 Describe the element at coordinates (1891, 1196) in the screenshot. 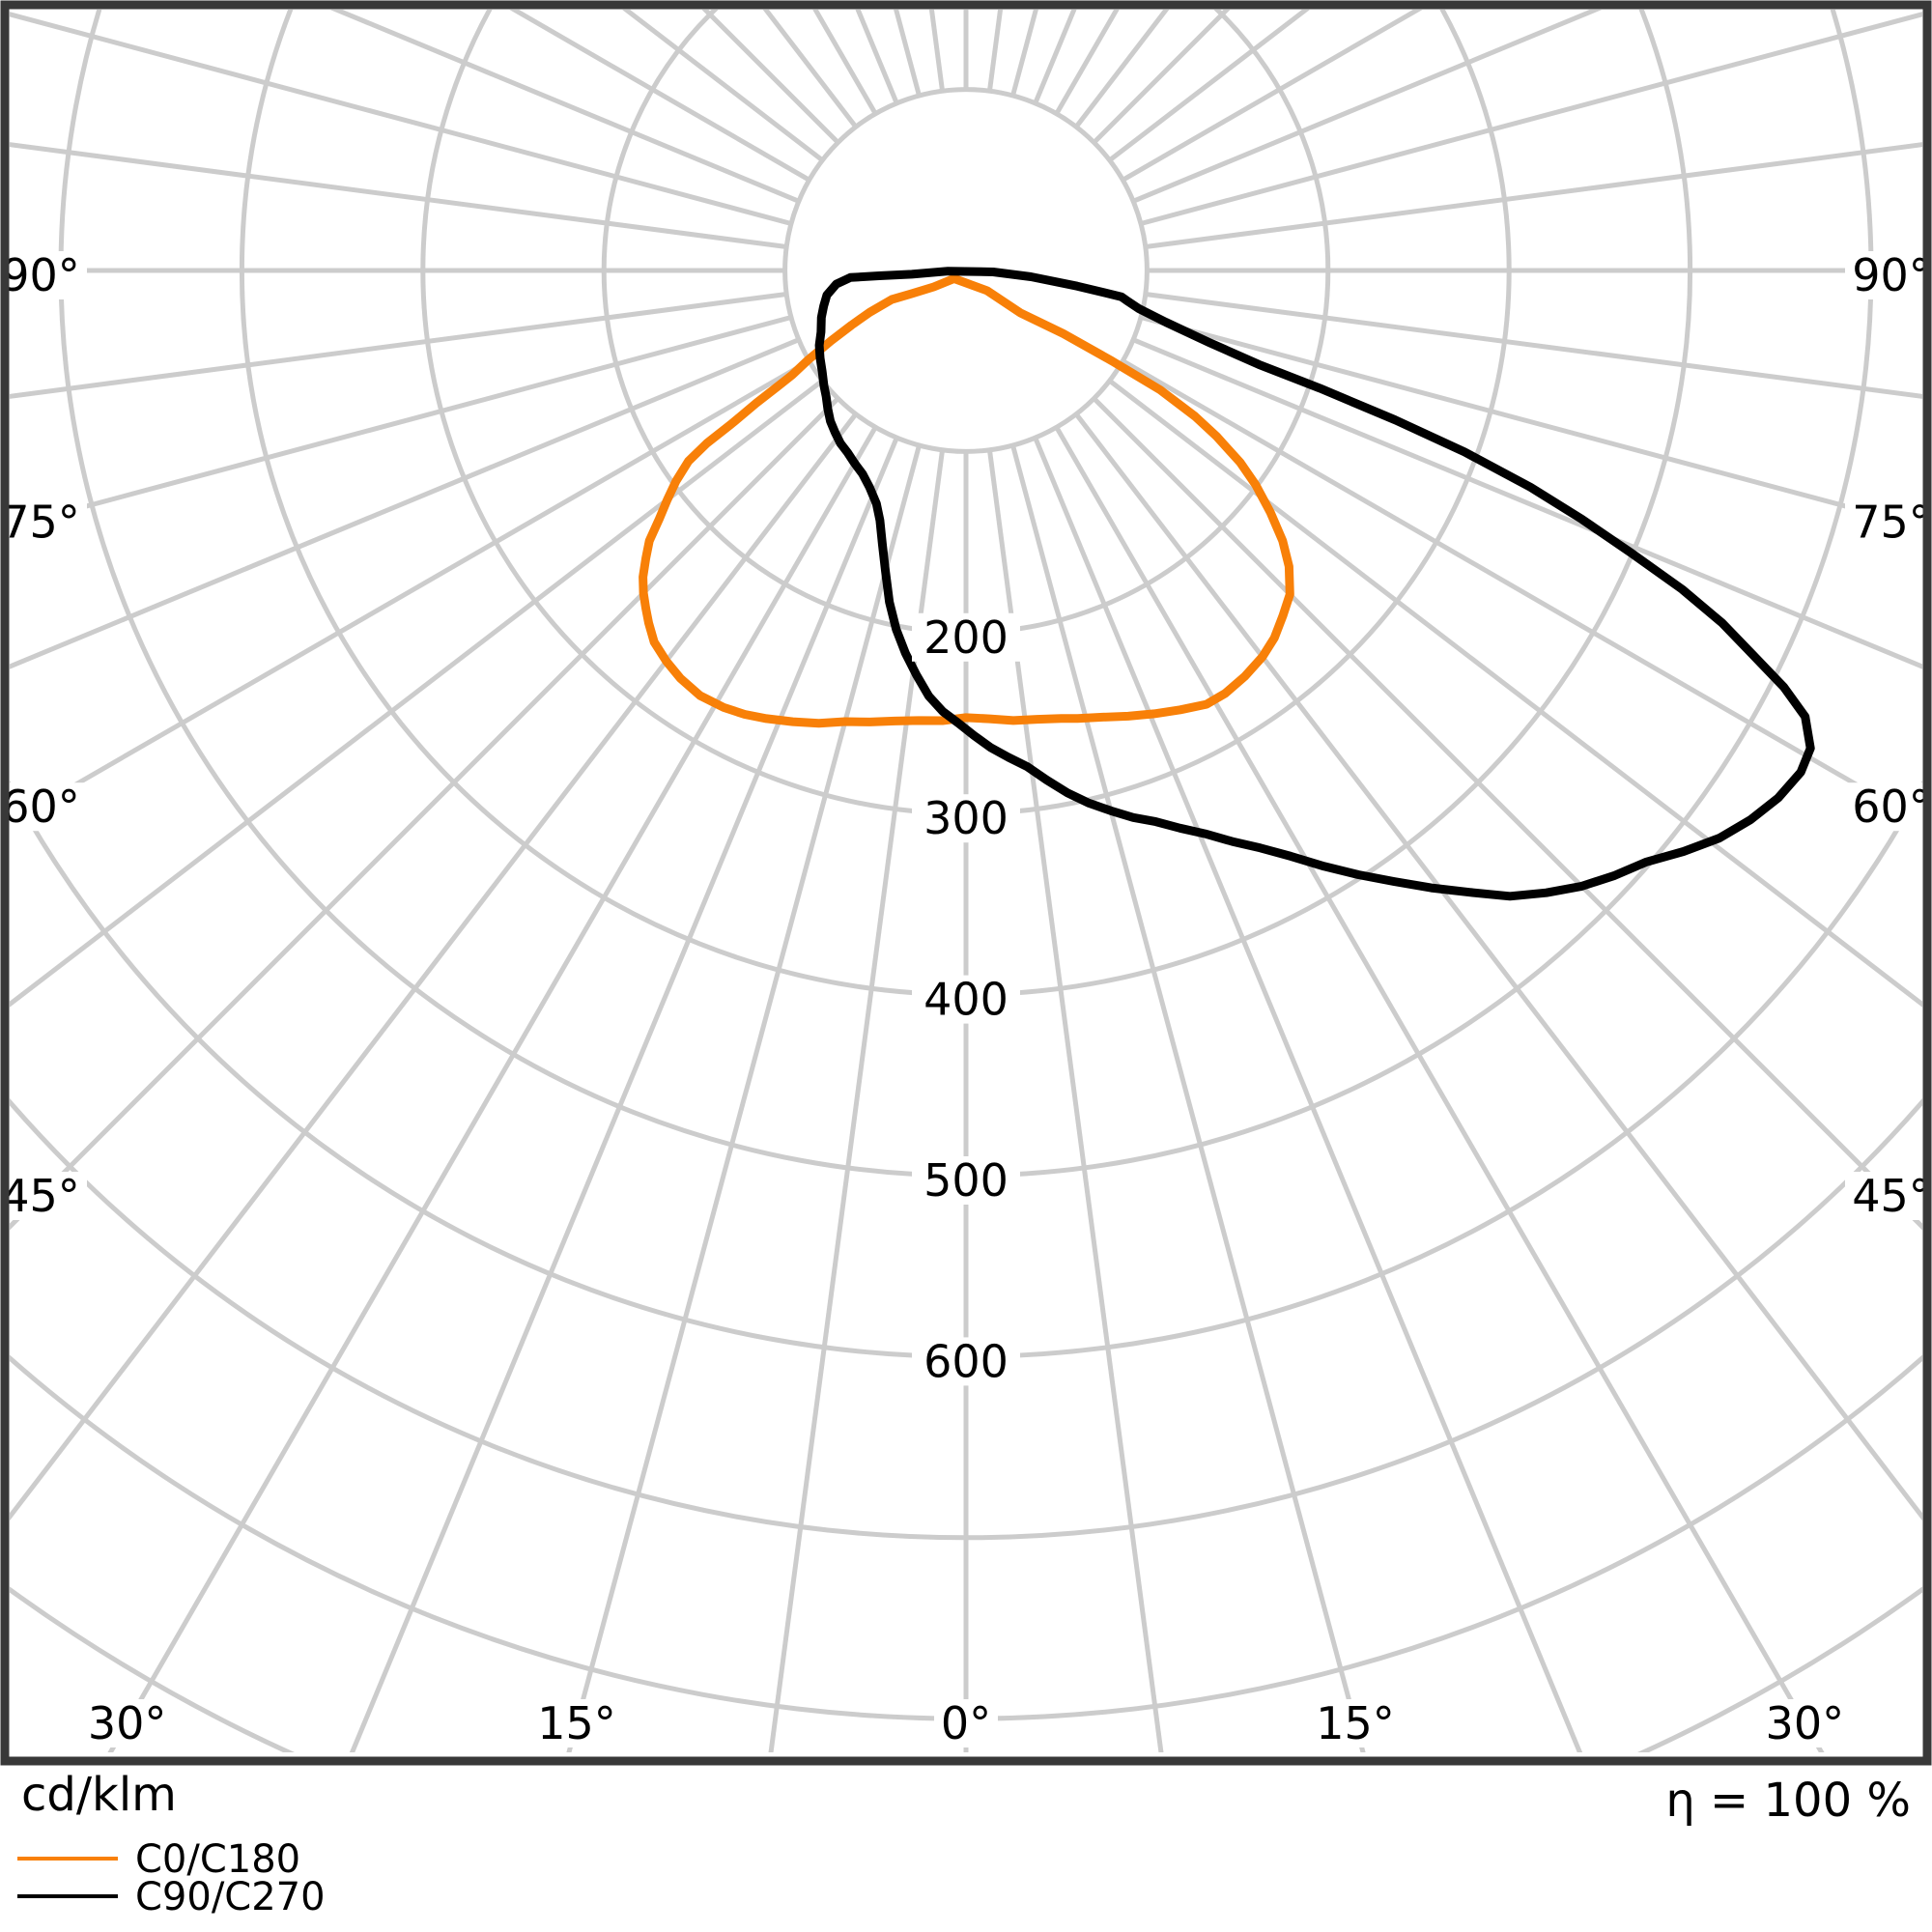

I see `angle-label-right: 45°` at that location.